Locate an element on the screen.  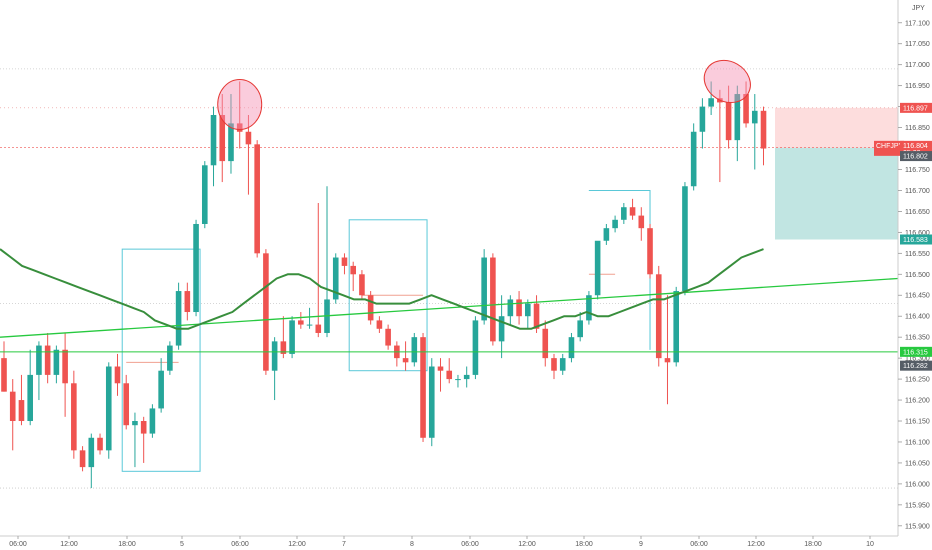
price-tick-label-7: 116.750 is located at coordinates (917, 170).